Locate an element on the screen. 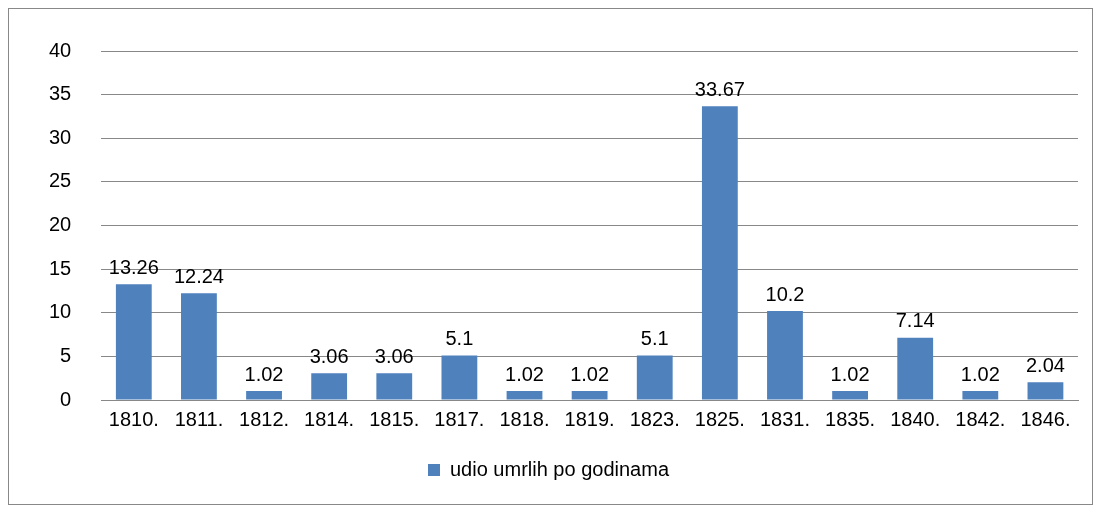 This screenshot has width=1101, height=513. x-tick-label: 1818. is located at coordinates (524, 418).